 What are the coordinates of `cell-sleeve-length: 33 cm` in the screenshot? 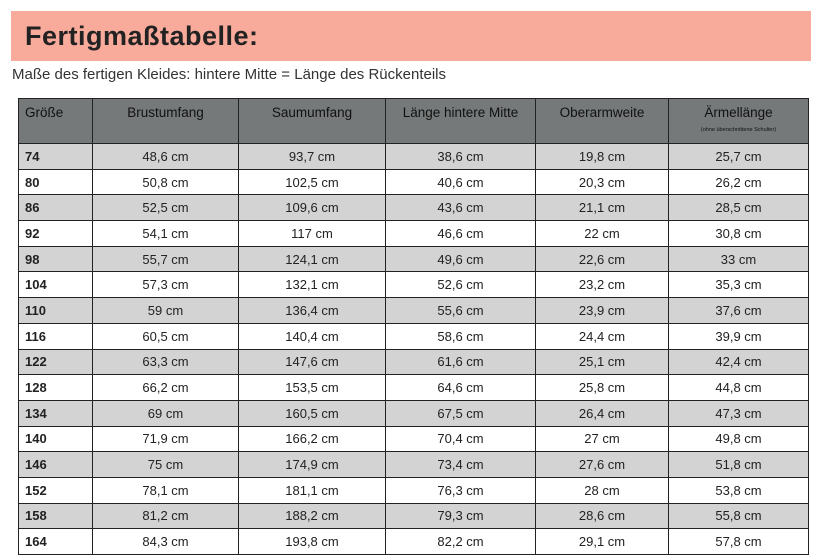 It's located at (738, 259).